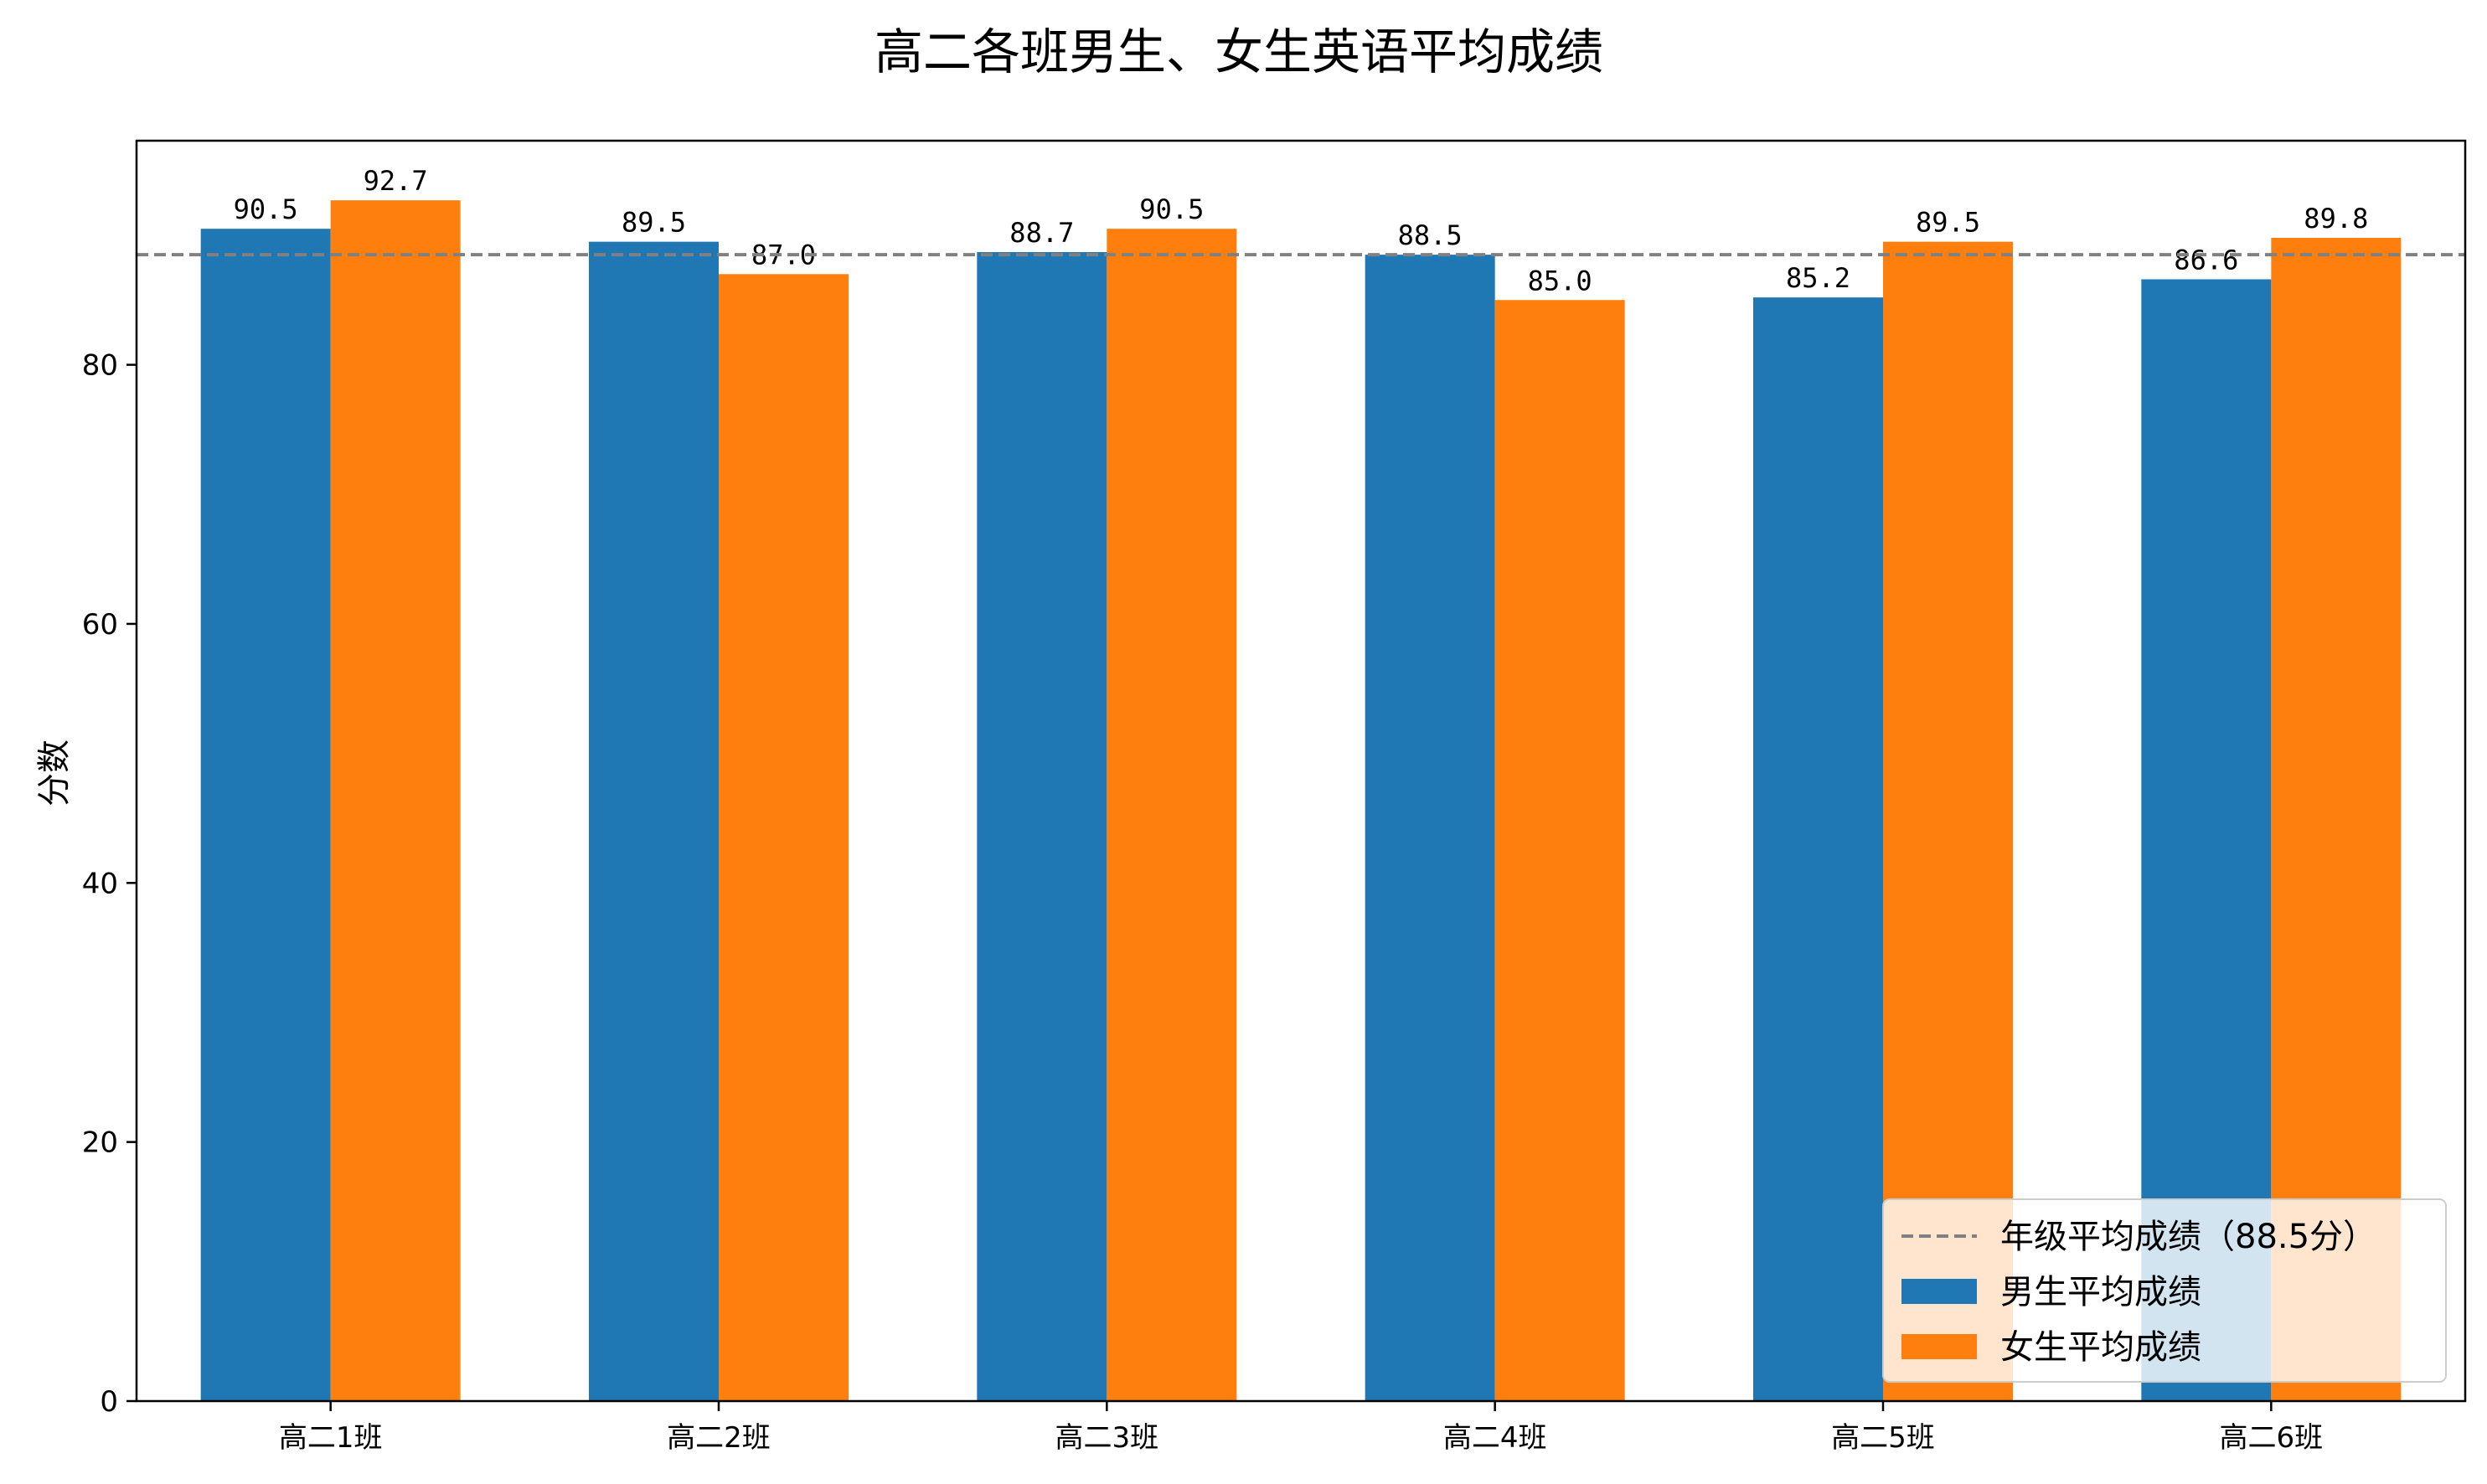 The image size is (2487, 1484). Describe the element at coordinates (2206, 260) in the screenshot. I see `data-label-male-6: 86.6` at that location.